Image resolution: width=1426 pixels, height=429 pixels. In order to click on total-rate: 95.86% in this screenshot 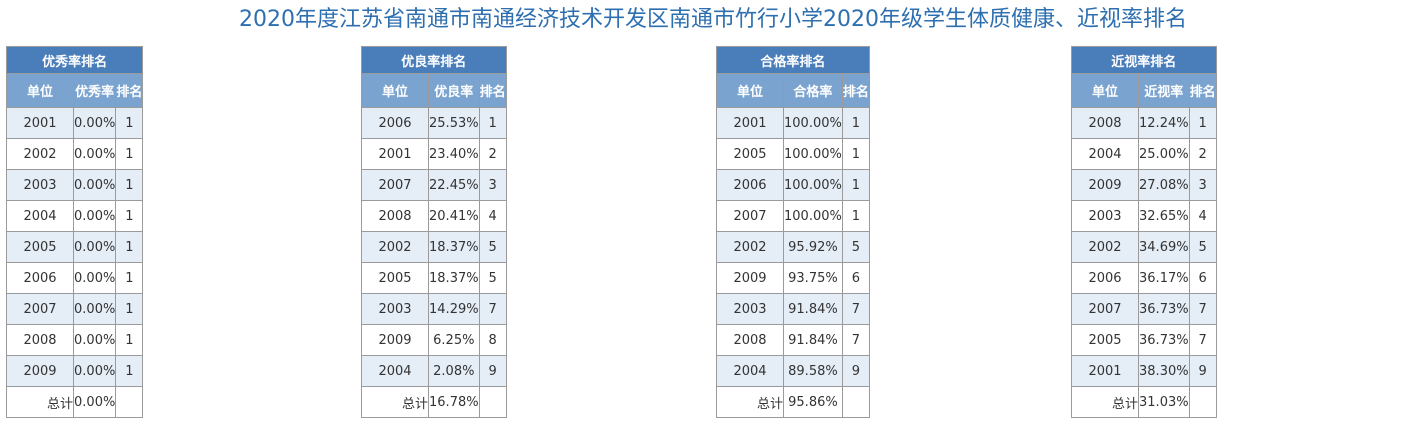, I will do `click(813, 402)`.